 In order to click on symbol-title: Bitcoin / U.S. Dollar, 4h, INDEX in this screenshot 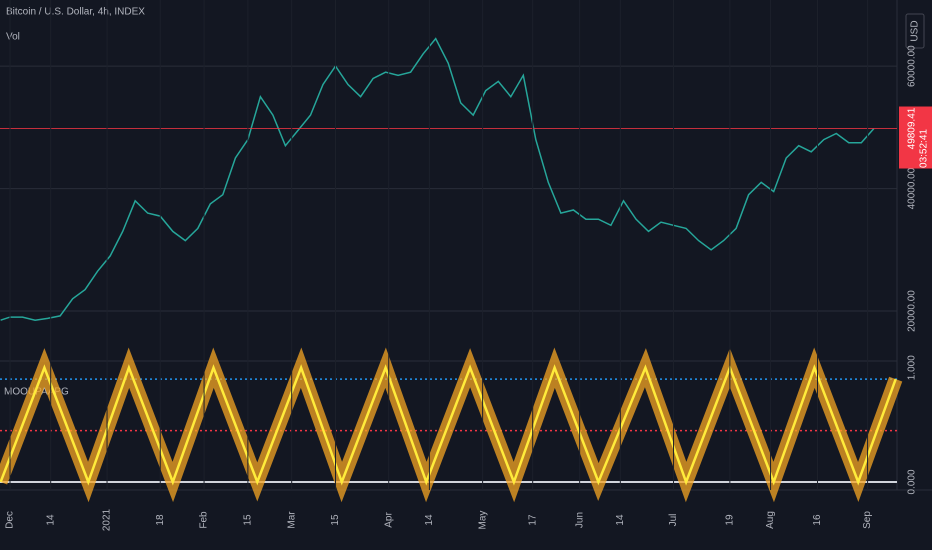, I will do `click(75, 12)`.